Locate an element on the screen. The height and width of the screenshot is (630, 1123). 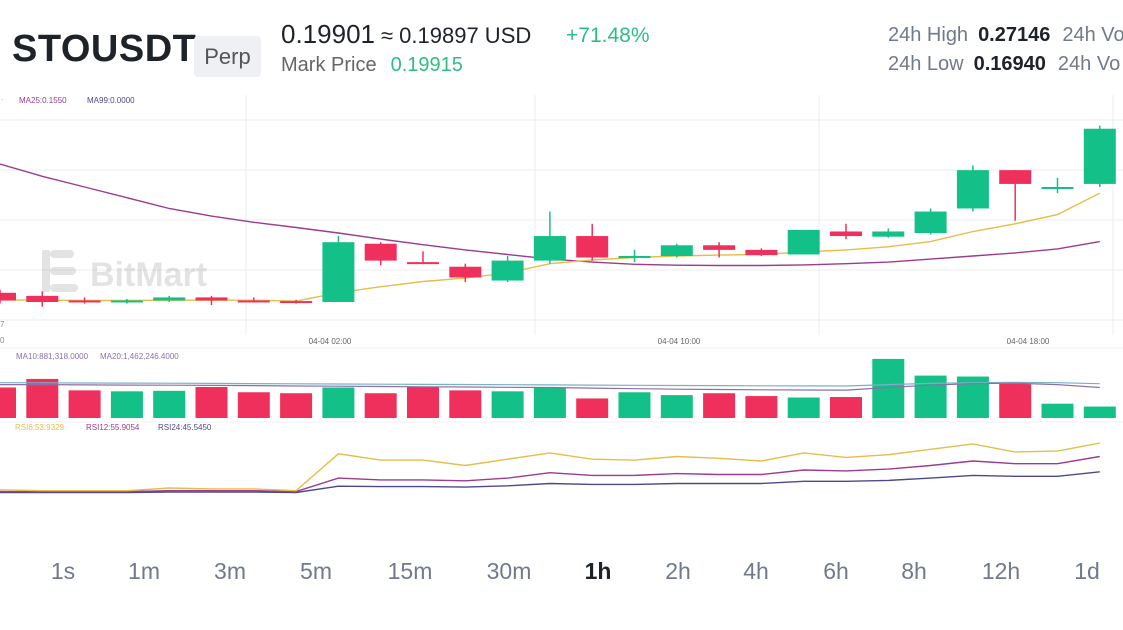
y-edge-label-top: 7 is located at coordinates (2, 324).